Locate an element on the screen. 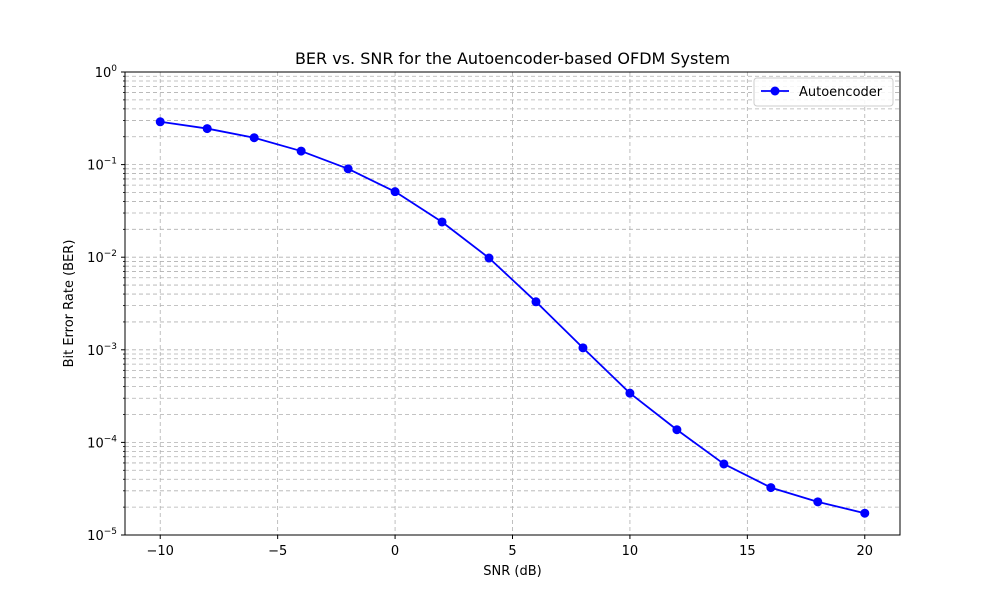 The image size is (1000, 600). x-axis-label: SNR (dB) is located at coordinates (512, 571).